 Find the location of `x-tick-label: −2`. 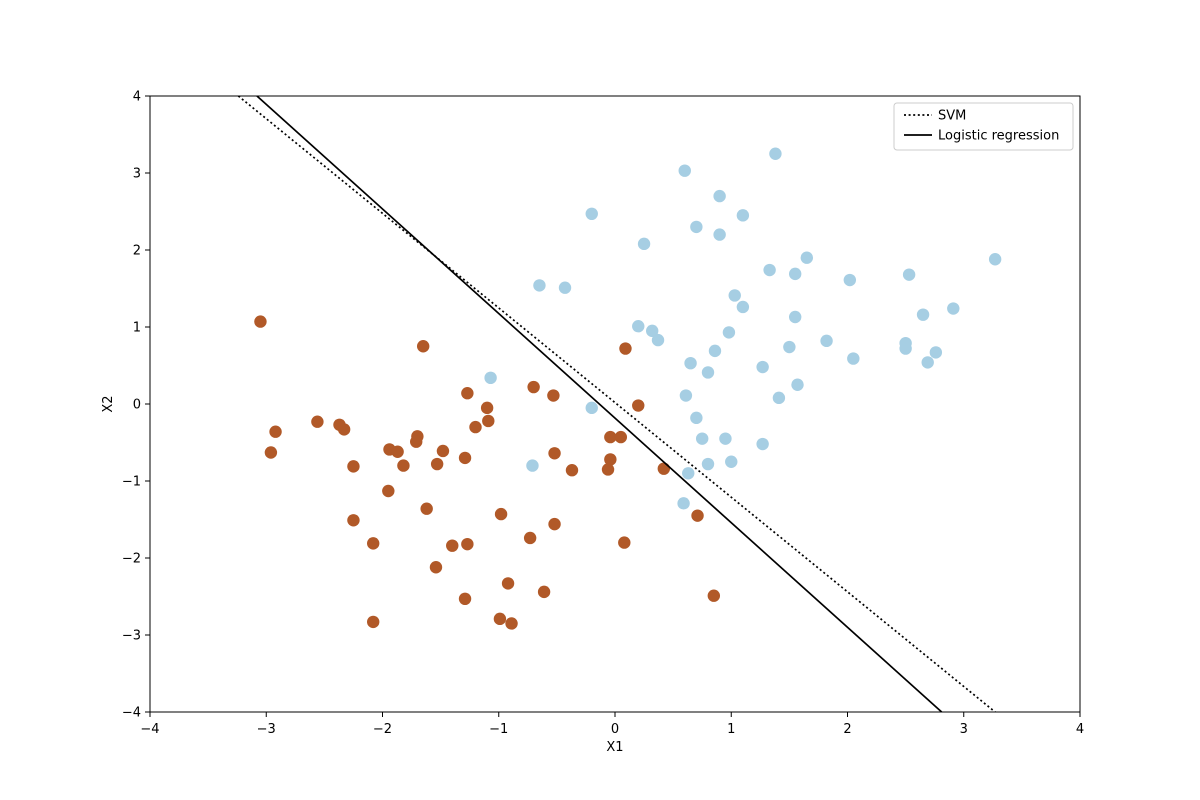

x-tick-label: −2 is located at coordinates (382, 729).